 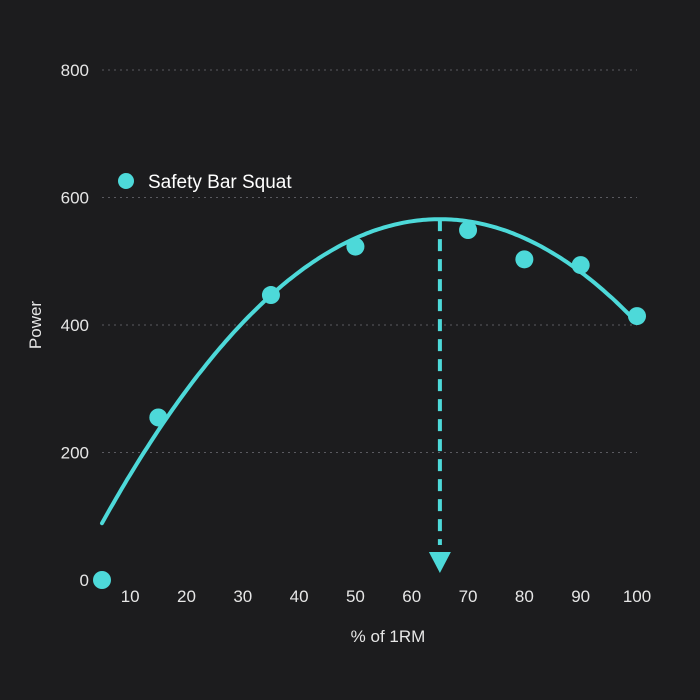 What do you see at coordinates (439, 562) in the screenshot?
I see `optimum-arrow-icon` at bounding box center [439, 562].